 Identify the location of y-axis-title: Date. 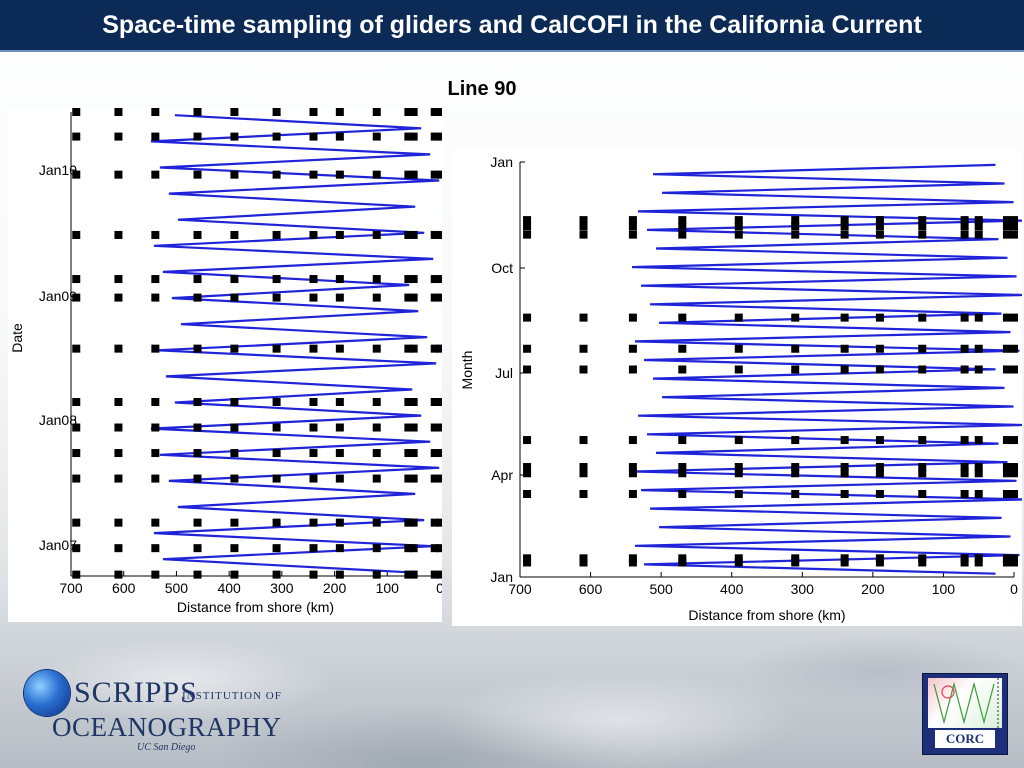
(17, 338).